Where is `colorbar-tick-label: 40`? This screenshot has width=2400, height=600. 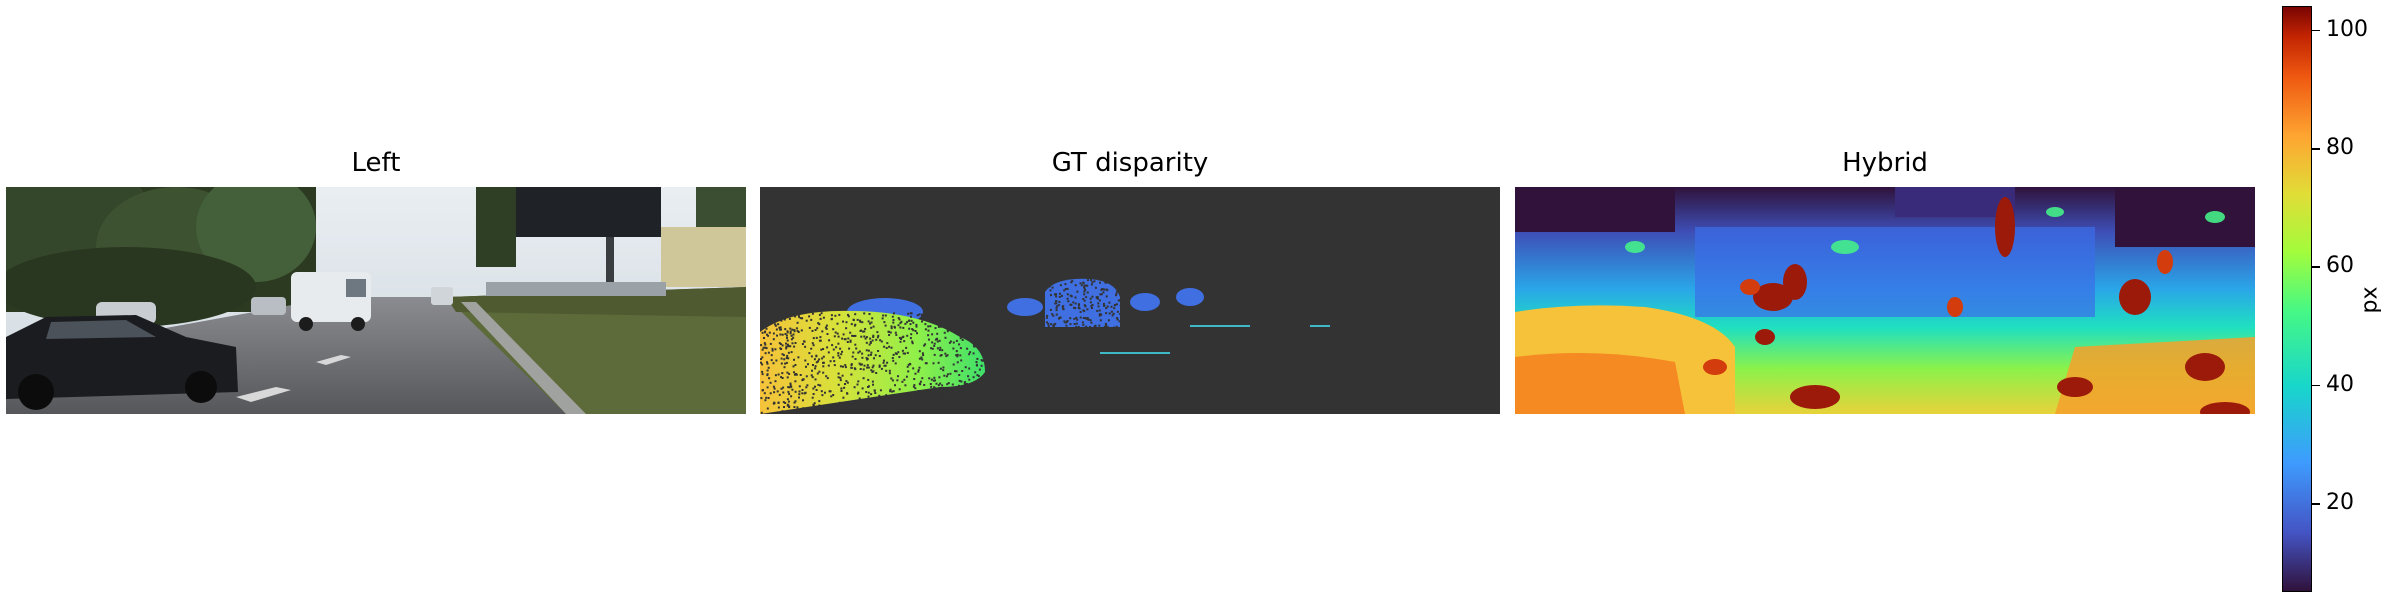
colorbar-tick-label: 40 is located at coordinates (2340, 384).